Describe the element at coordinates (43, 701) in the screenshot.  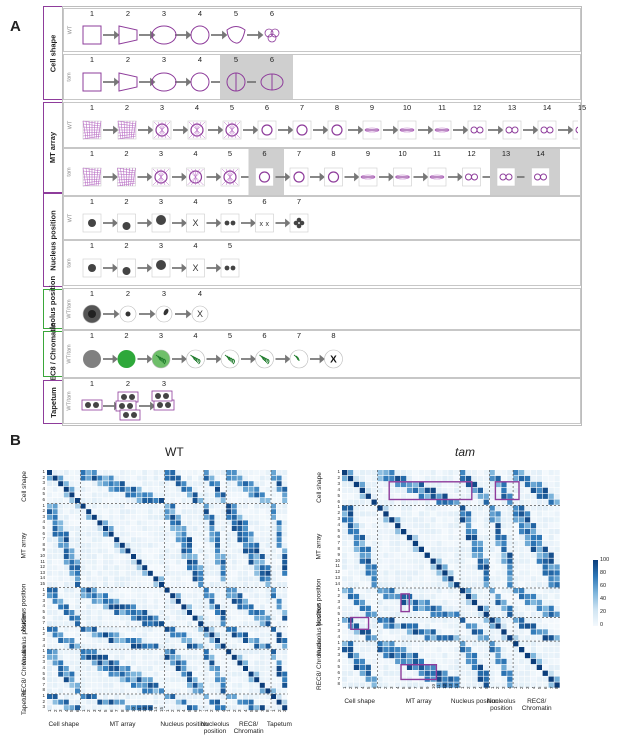
I see `row-tick: 2` at that location.